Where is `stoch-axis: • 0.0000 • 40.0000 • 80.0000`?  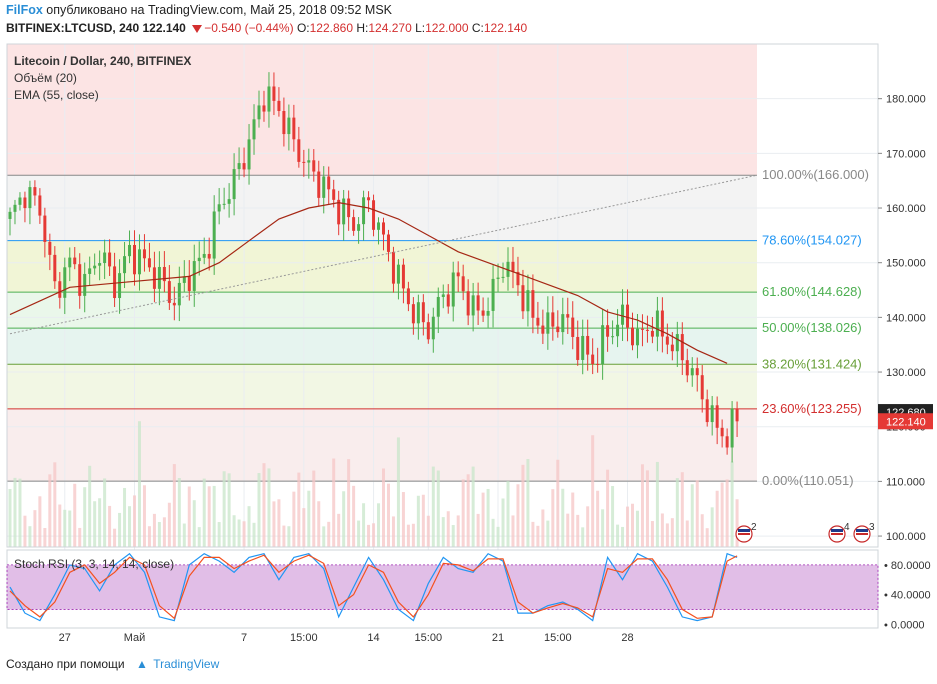
stoch-axis: • 0.0000 • 40.0000 • 80.0000 is located at coordinates (907, 595).